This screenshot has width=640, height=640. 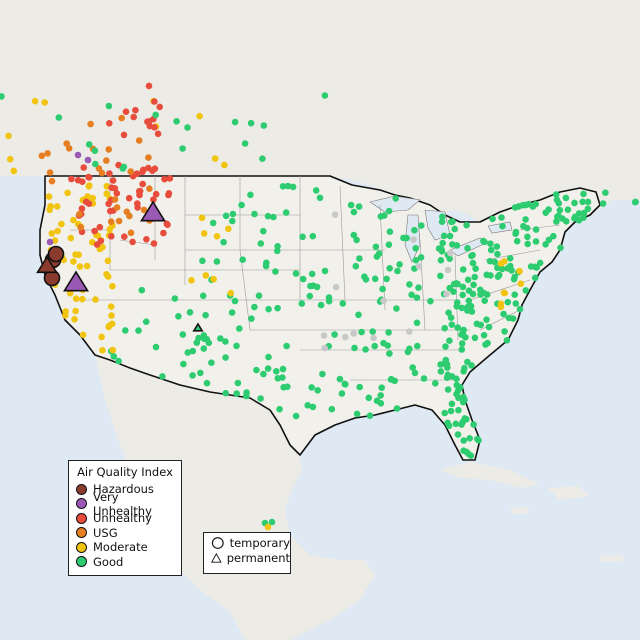 I want to click on legend-label: Hazardous, so click(x=123, y=489).